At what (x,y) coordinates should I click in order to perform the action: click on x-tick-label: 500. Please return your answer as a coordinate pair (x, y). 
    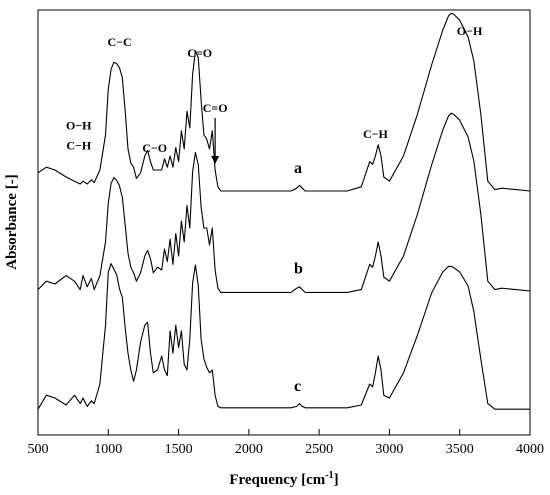
    Looking at the image, I should click on (38, 449).